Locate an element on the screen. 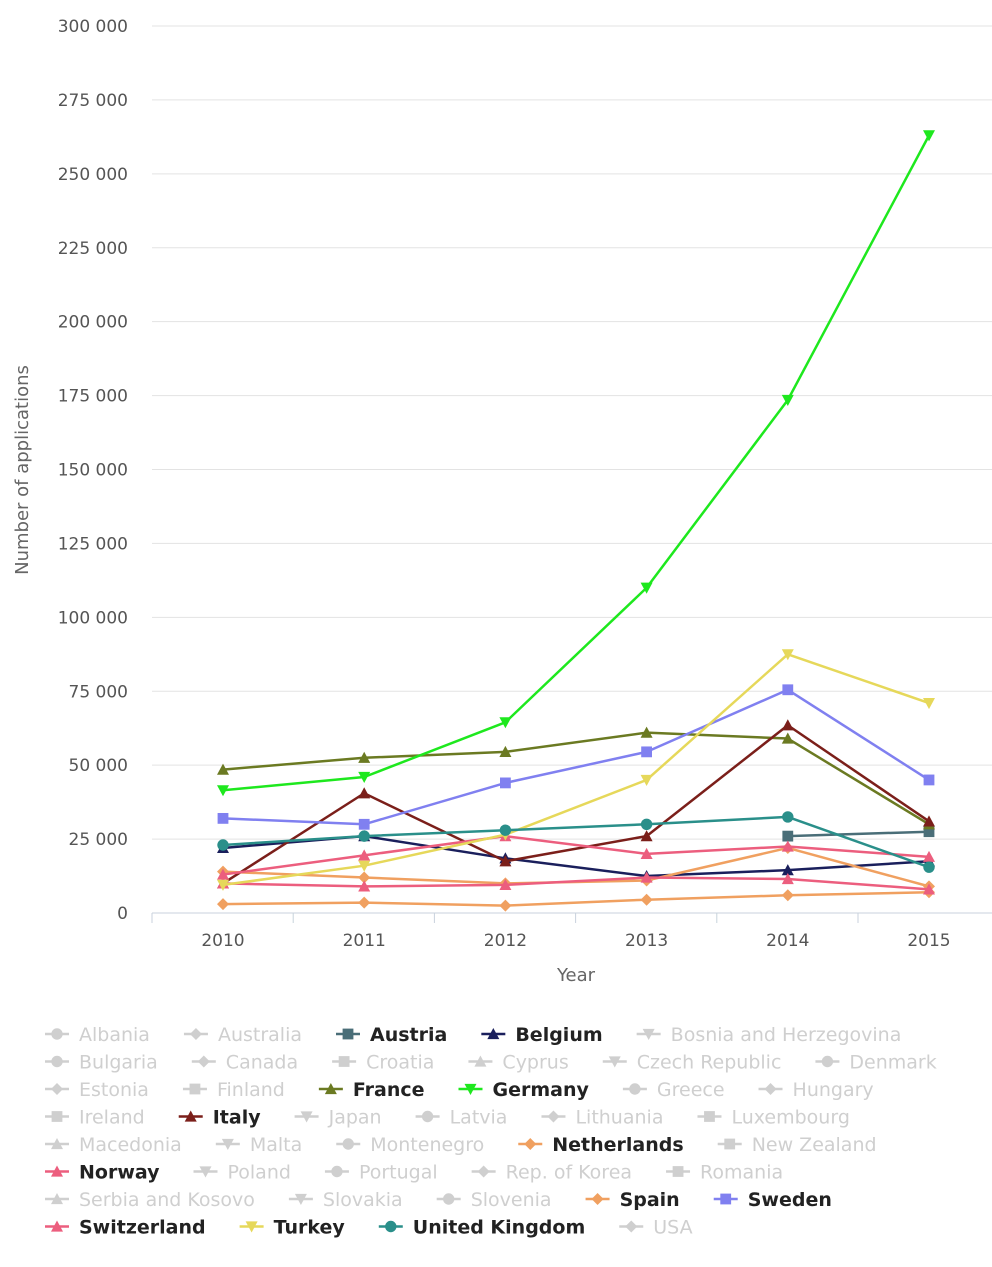 The height and width of the screenshot is (1267, 992). legend-item-serbia-and-kosovo: Serbia and Kosovo is located at coordinates (150, 1200).